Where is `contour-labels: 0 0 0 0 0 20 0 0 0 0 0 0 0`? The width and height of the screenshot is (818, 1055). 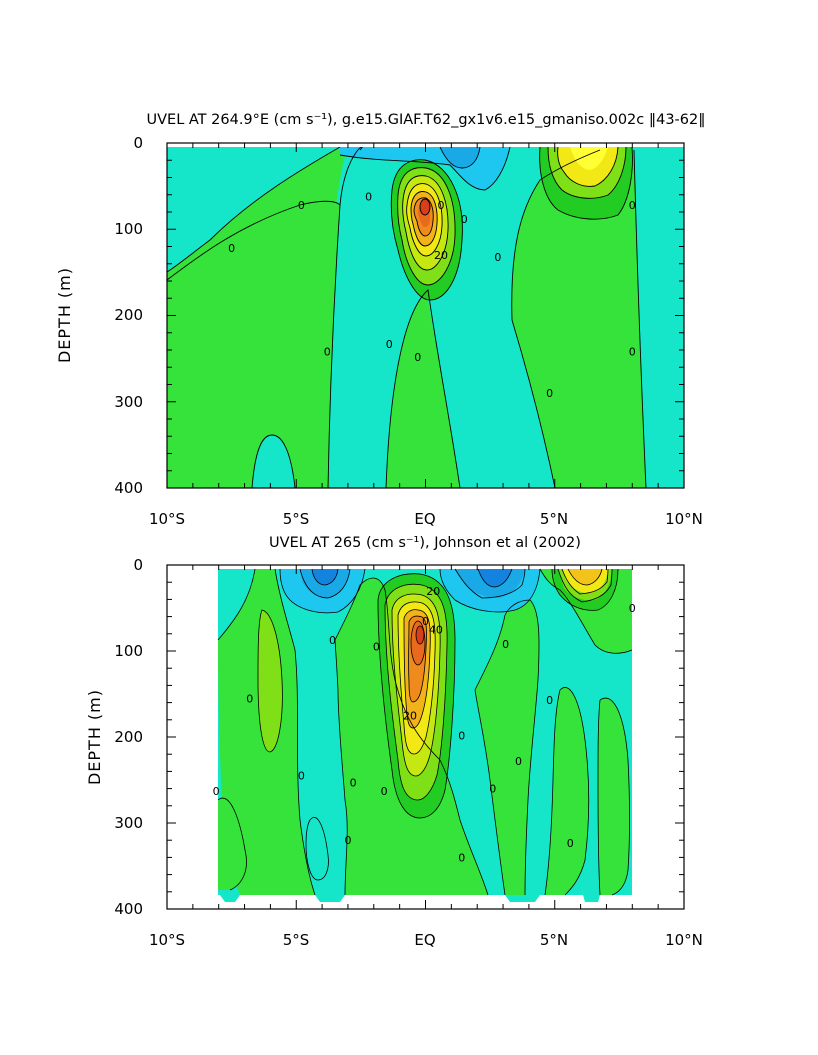
contour-labels: 0 0 0 0 0 20 0 0 0 0 0 0 0 is located at coordinates (432, 295).